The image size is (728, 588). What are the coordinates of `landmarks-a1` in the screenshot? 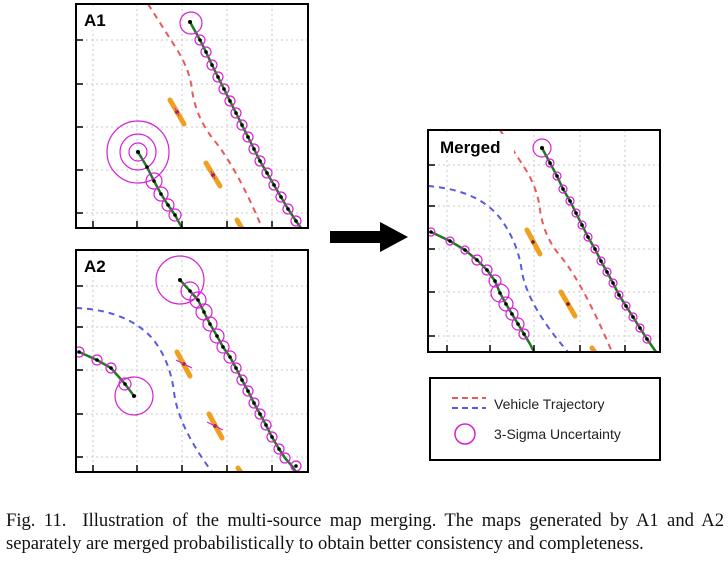 It's located at (206, 162).